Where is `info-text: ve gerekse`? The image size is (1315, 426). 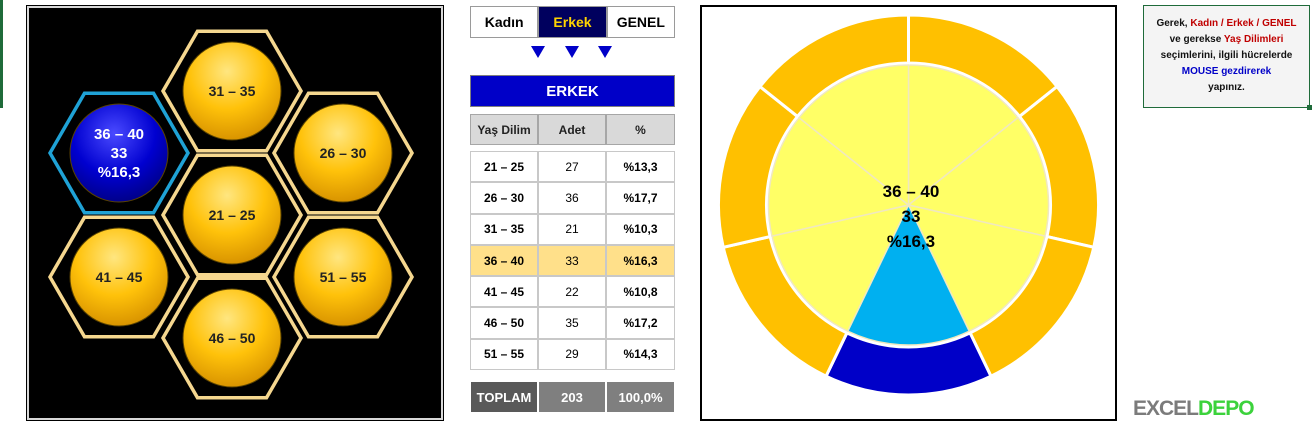
info-text: ve gerekse is located at coordinates (1195, 39).